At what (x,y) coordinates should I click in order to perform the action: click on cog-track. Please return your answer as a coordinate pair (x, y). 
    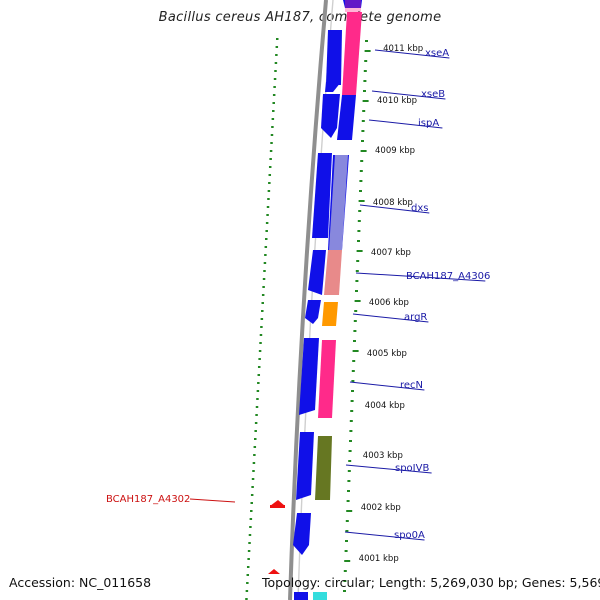
    Looking at the image, I should click on (337, 300).